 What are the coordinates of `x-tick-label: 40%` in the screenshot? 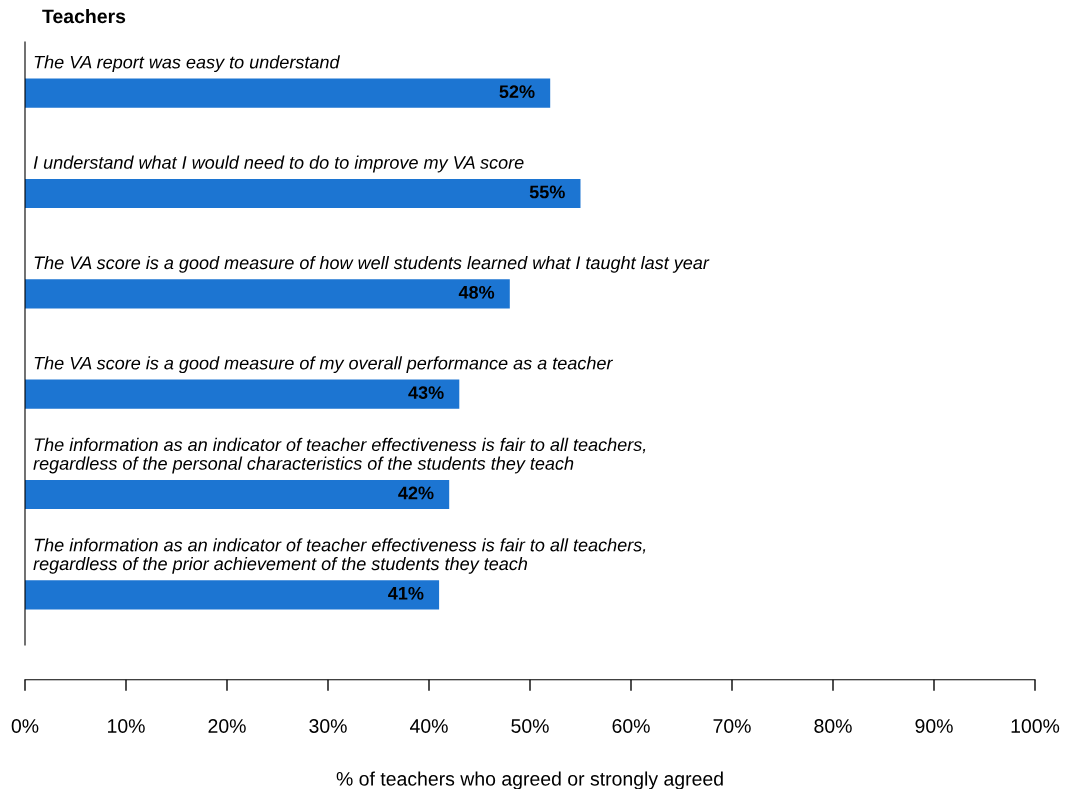 It's located at (428, 726).